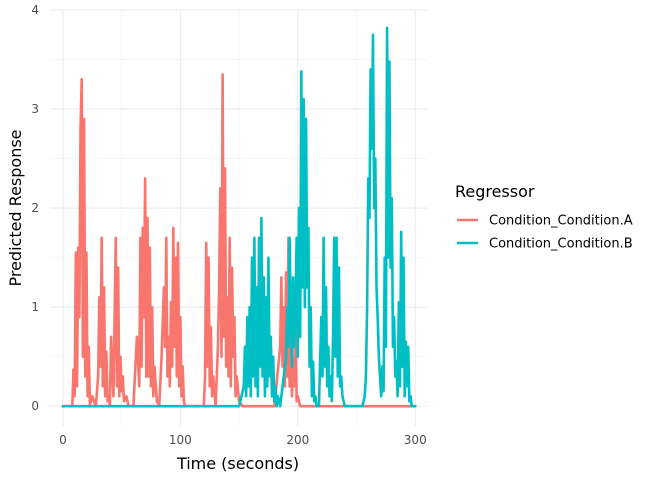 This screenshot has height=480, width=672. Describe the element at coordinates (297, 440) in the screenshot. I see `x-tick-label: 200` at that location.